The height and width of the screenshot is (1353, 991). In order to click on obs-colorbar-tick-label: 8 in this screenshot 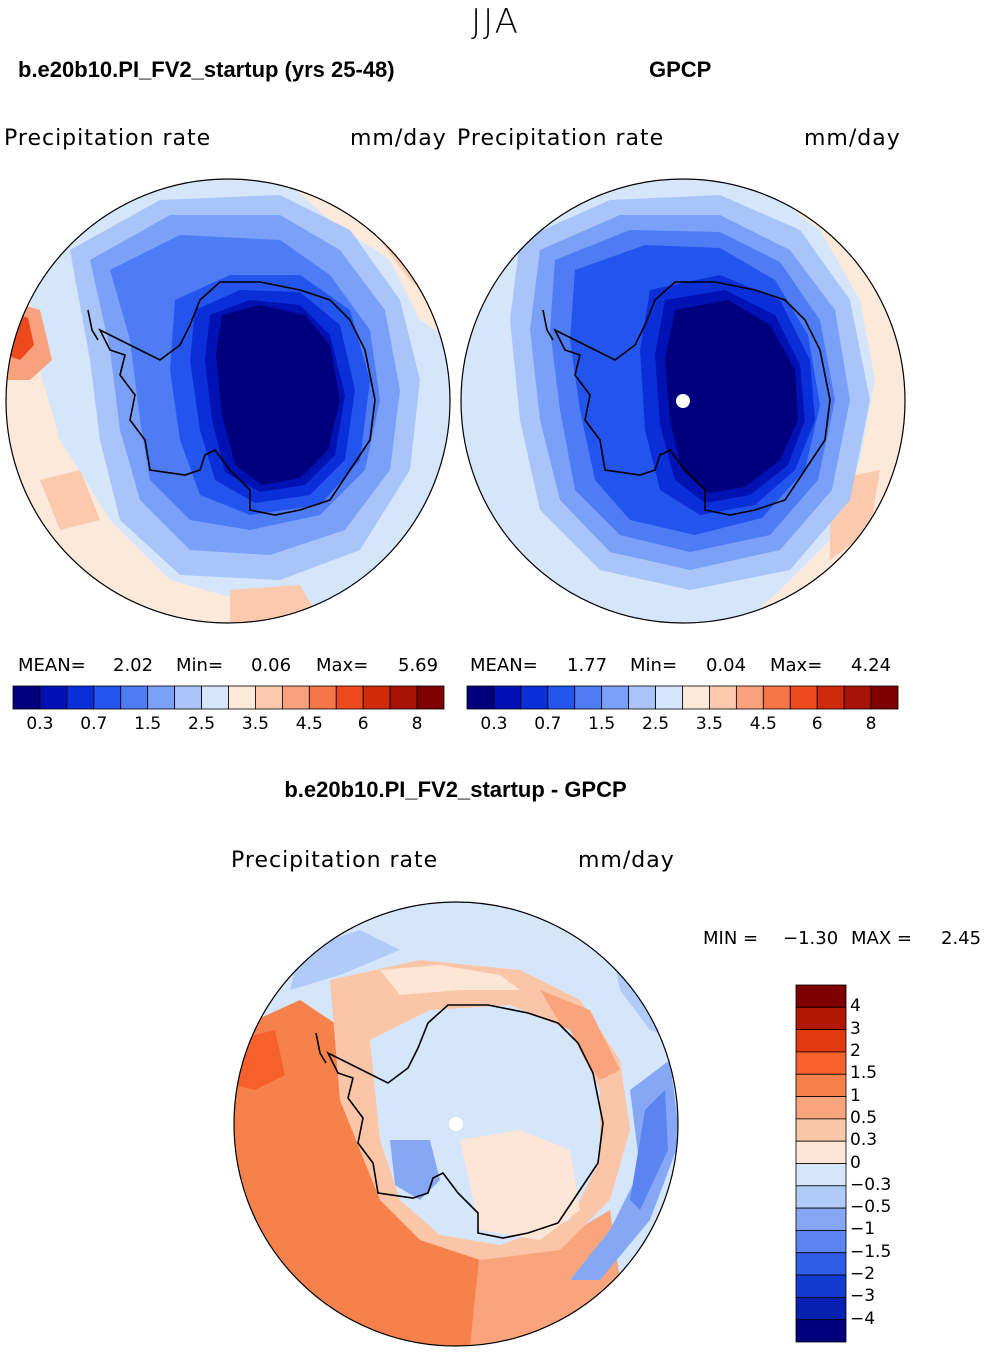, I will do `click(871, 724)`.